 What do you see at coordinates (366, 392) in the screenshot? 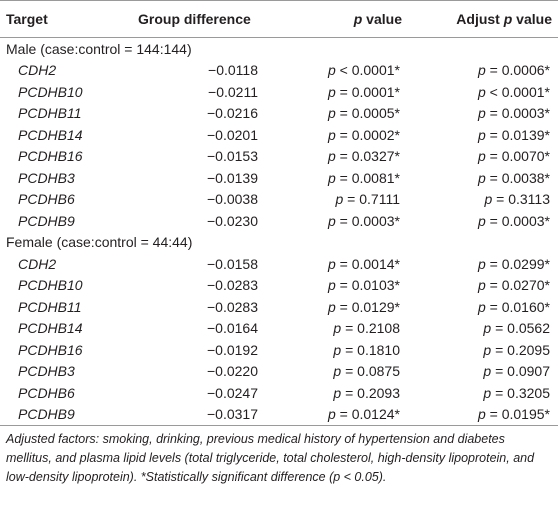
I see `p-value-cell: p = 0.2093` at bounding box center [366, 392].